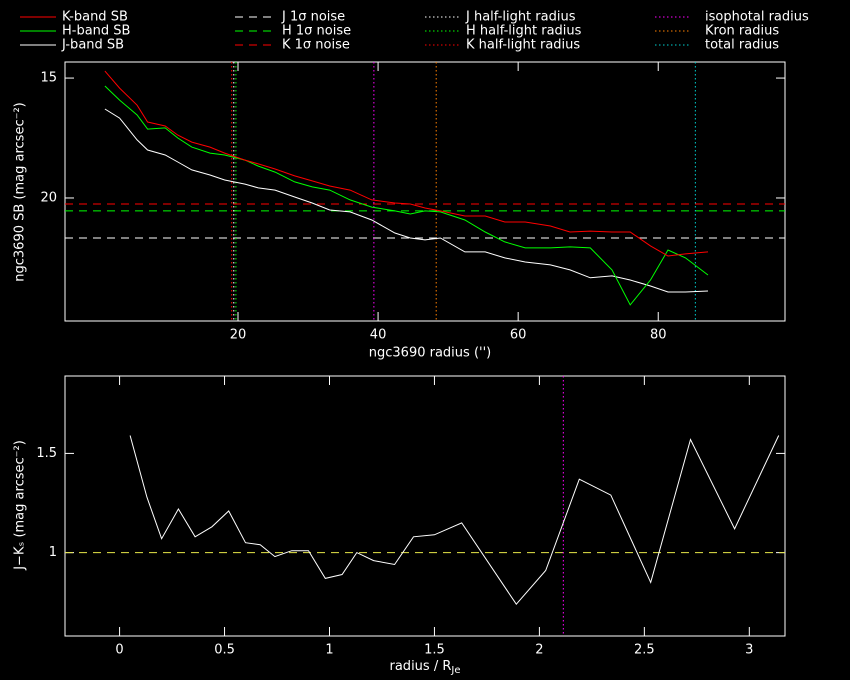 This screenshot has height=680, width=850. Describe the element at coordinates (434, 650) in the screenshot. I see `x-tick-label: 1.5` at that location.